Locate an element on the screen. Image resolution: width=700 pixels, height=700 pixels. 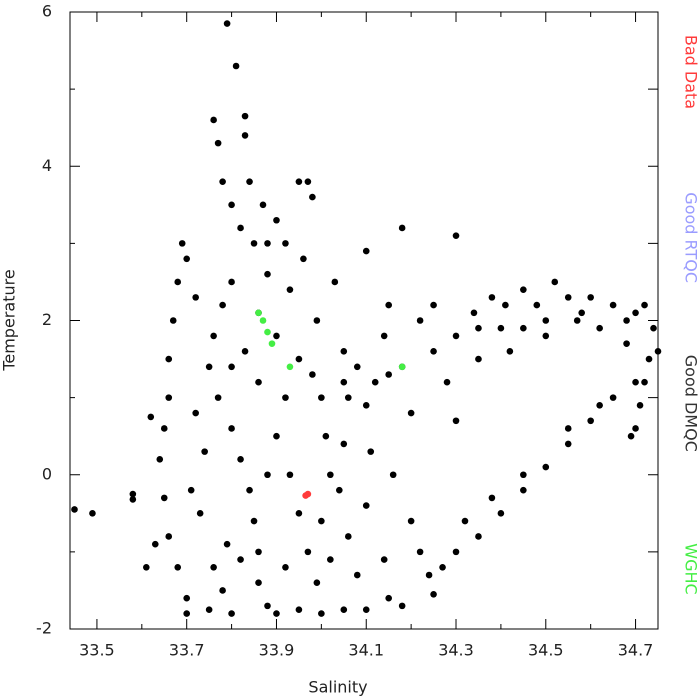
x-tick-label: 34.5 is located at coordinates (546, 650).